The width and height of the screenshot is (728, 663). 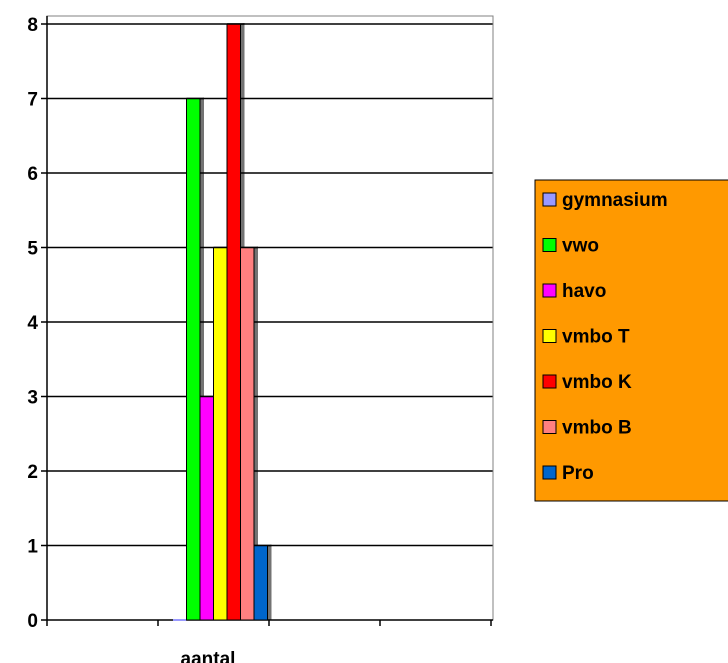 I want to click on legend-item: vwo, so click(x=570, y=246).